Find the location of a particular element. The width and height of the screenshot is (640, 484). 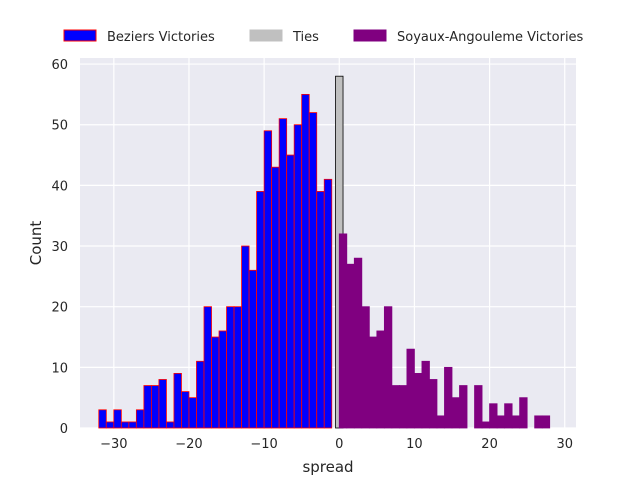

legend-label: Ties is located at coordinates (305, 37).